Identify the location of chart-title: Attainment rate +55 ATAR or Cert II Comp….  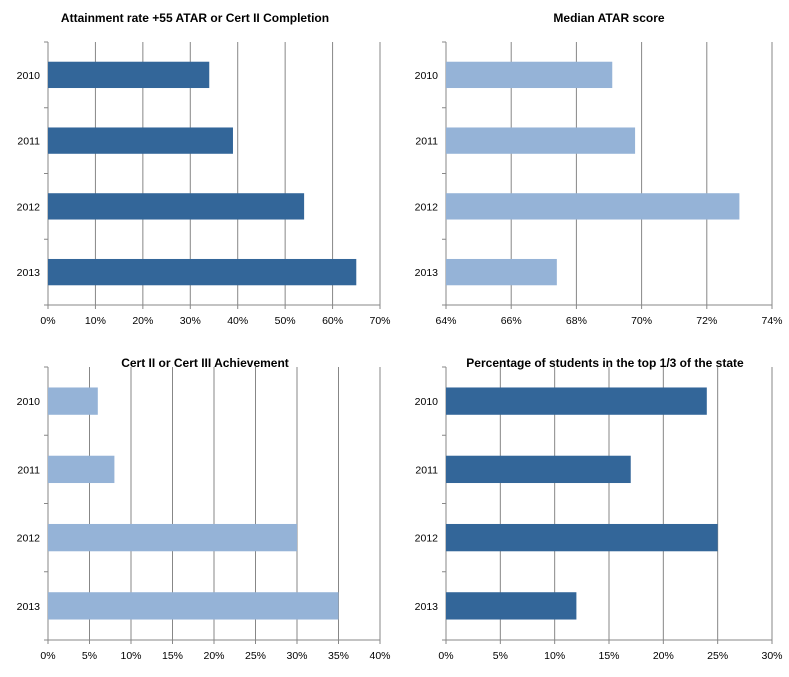
(195, 18).